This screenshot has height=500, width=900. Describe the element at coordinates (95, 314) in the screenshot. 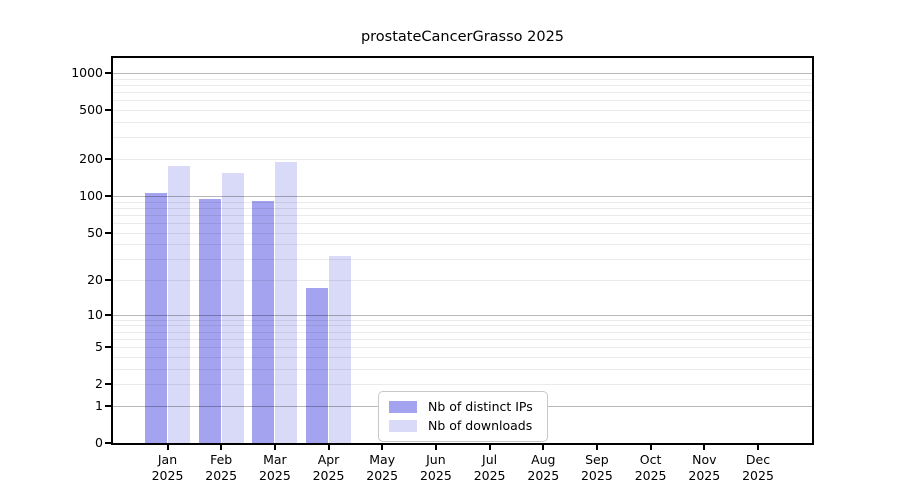

I see `y-tick-label: 10` at that location.